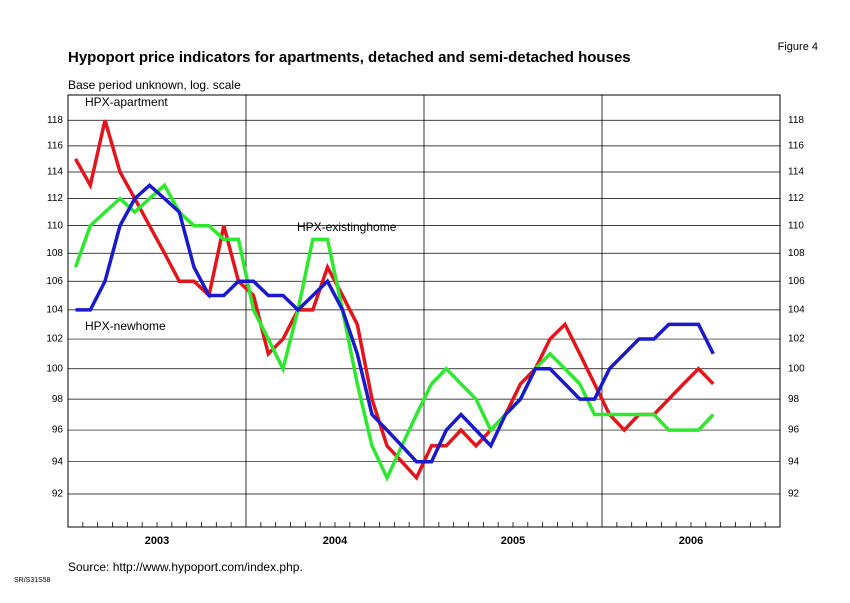 The height and width of the screenshot is (603, 850). Describe the element at coordinates (54, 310) in the screenshot. I see `y-tick-label: 104` at that location.